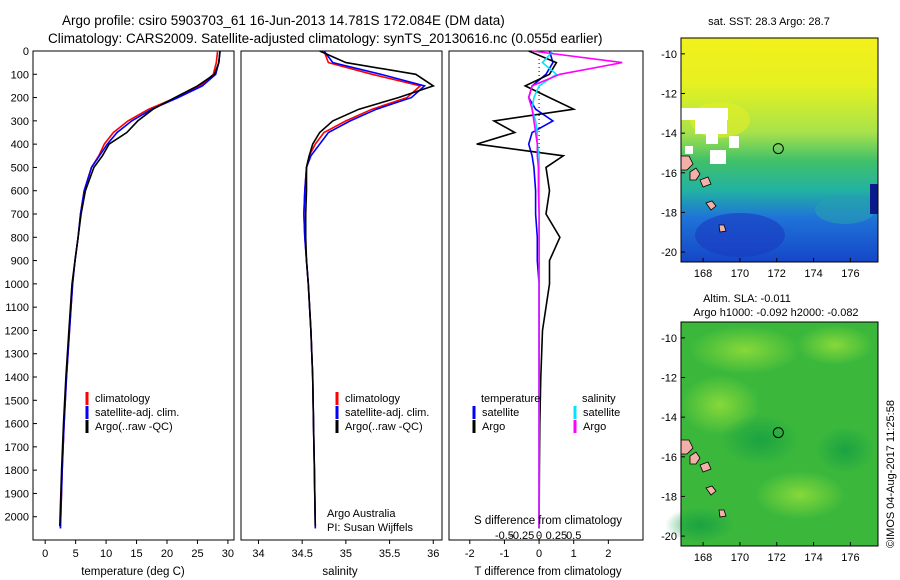 The height and width of the screenshot is (580, 900). I want to click on legend-label-s-satellite: satellite, so click(601, 413).